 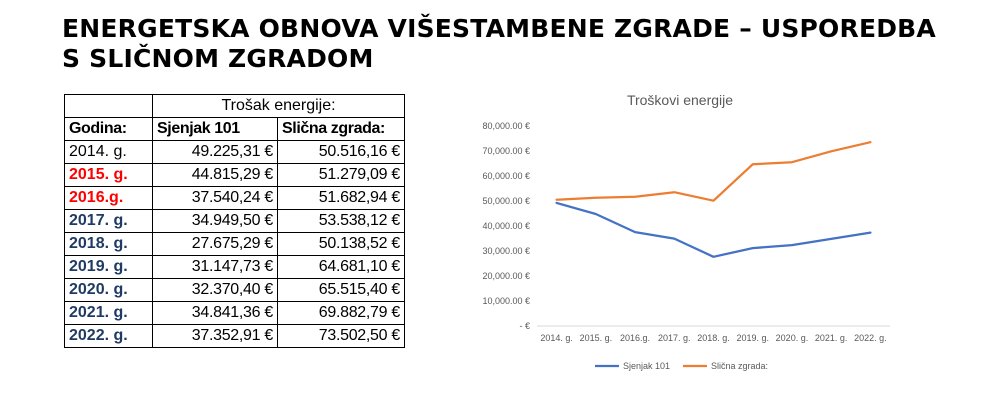 What do you see at coordinates (215, 152) in the screenshot?
I see `sjenjak-cost-cell: 49.225,31 €` at bounding box center [215, 152].